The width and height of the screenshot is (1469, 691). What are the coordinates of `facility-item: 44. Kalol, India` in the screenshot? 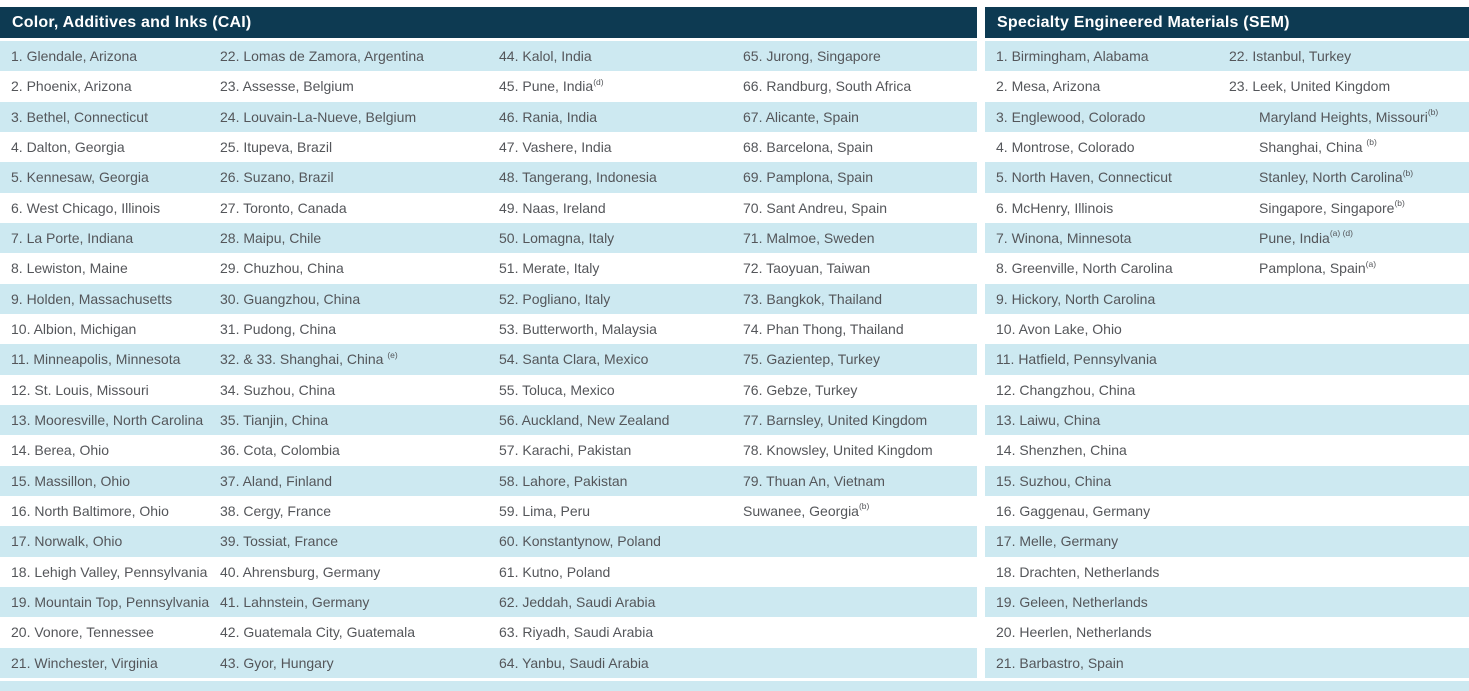 It's located at (545, 56).